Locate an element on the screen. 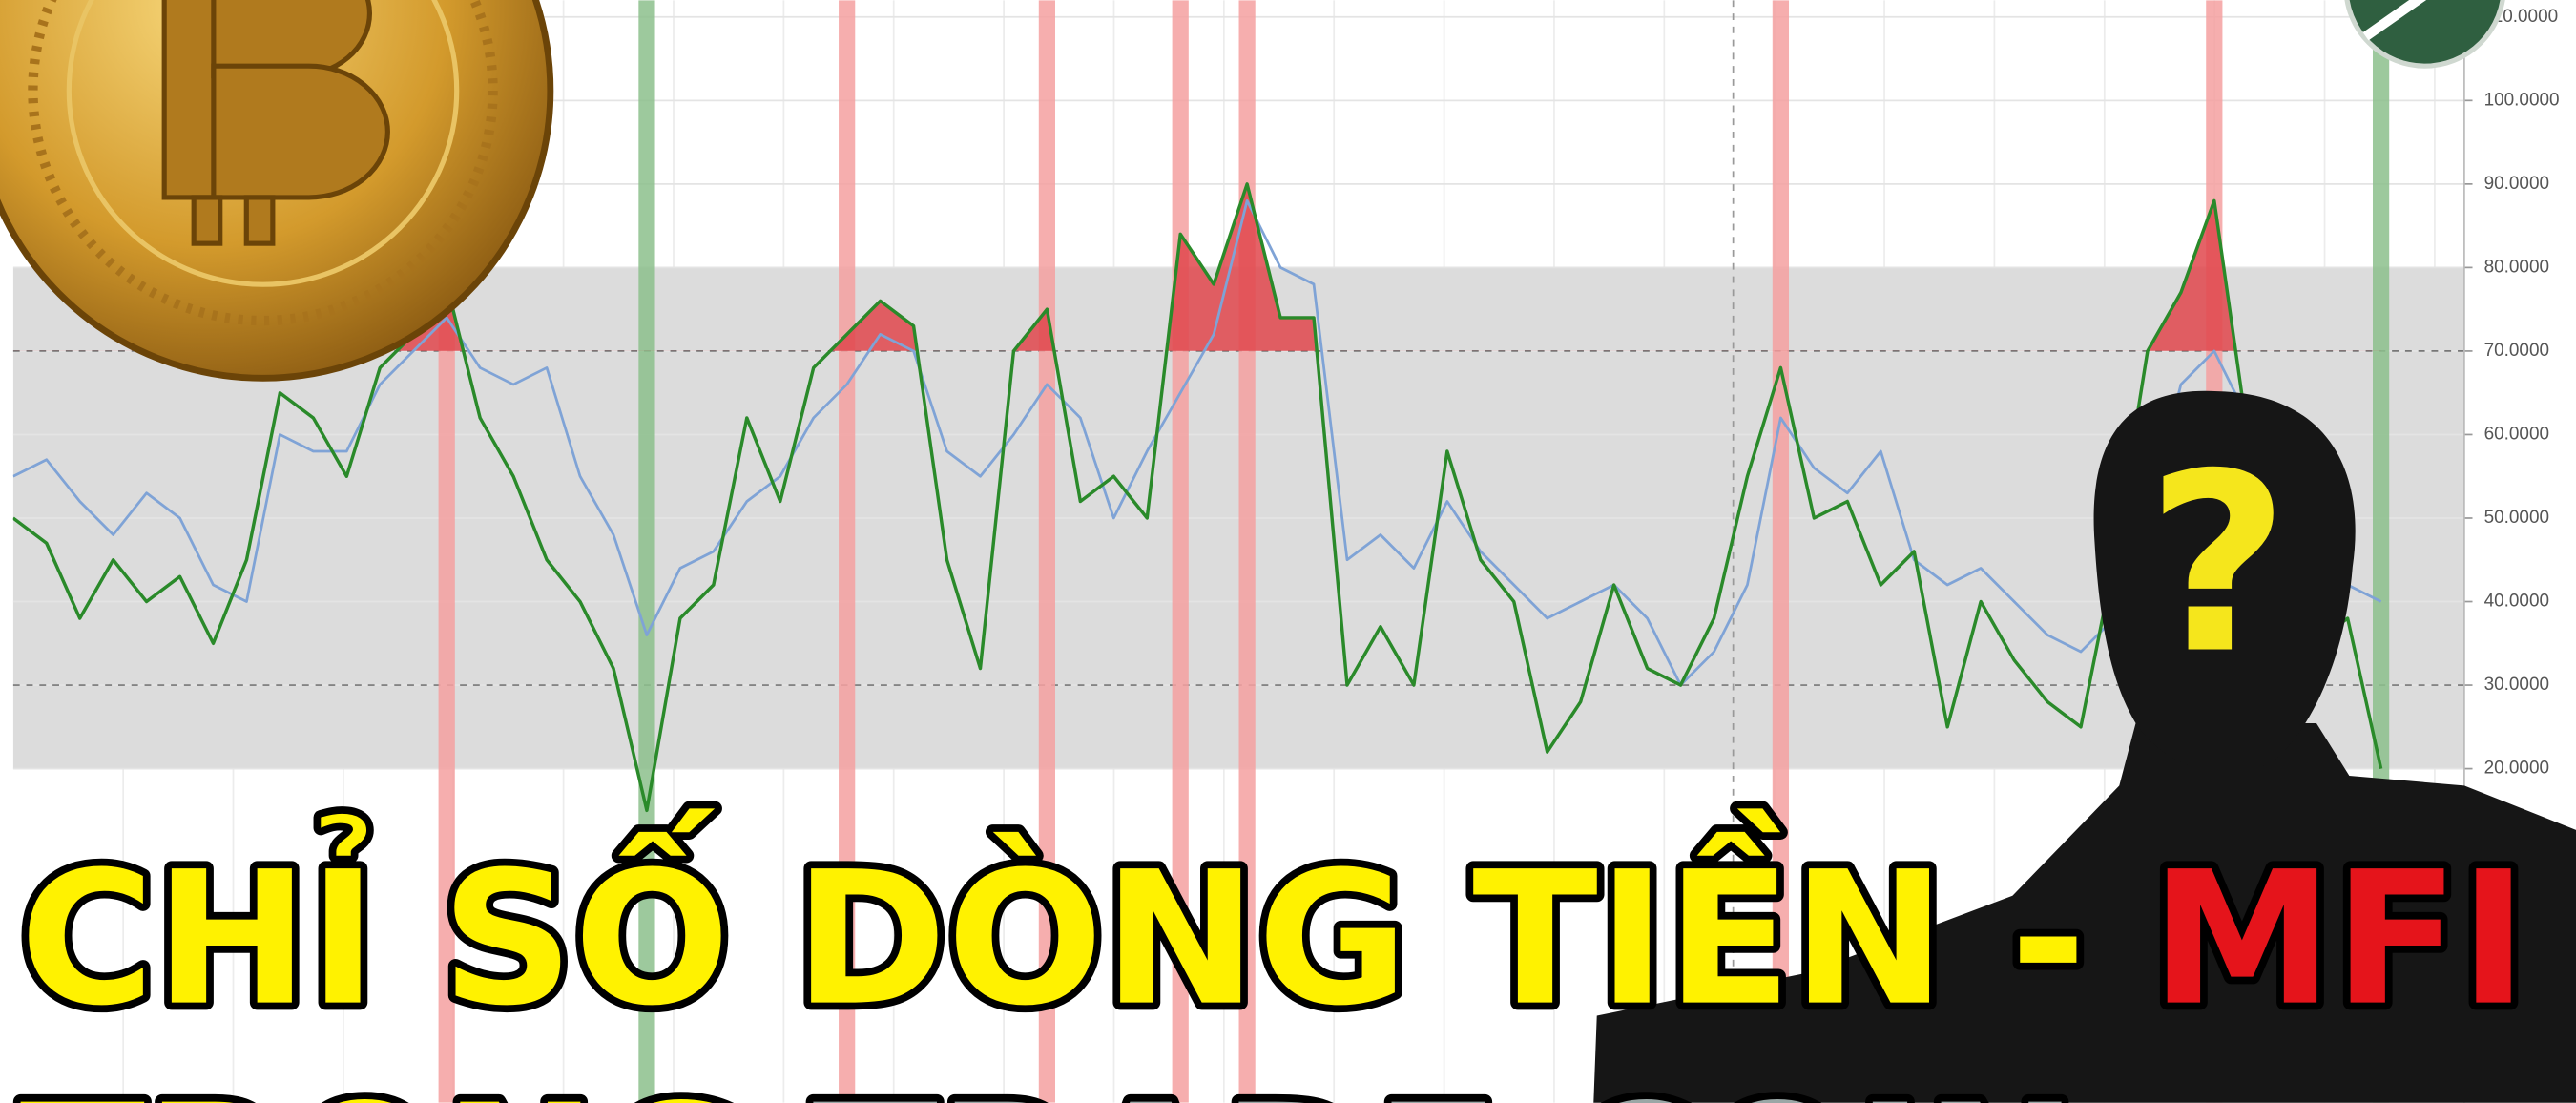 Image resolution: width=2576 pixels, height=1103 pixels. y-tick-label: 50.0000 is located at coordinates (2516, 518).